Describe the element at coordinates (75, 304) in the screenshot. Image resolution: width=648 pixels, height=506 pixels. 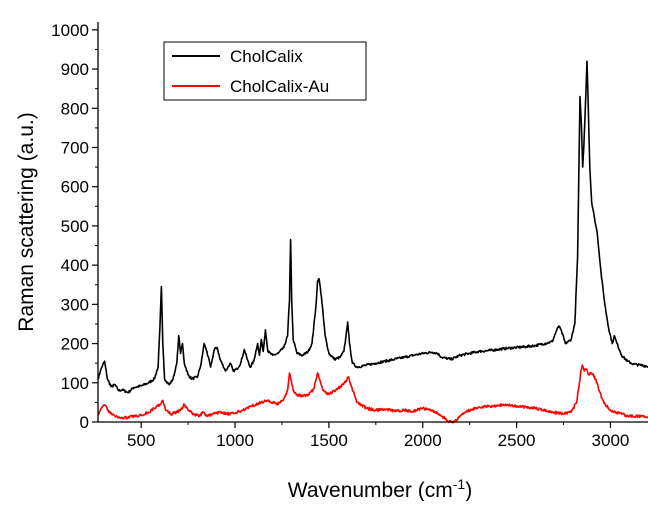
I see `y-tick-label: 300` at that location.